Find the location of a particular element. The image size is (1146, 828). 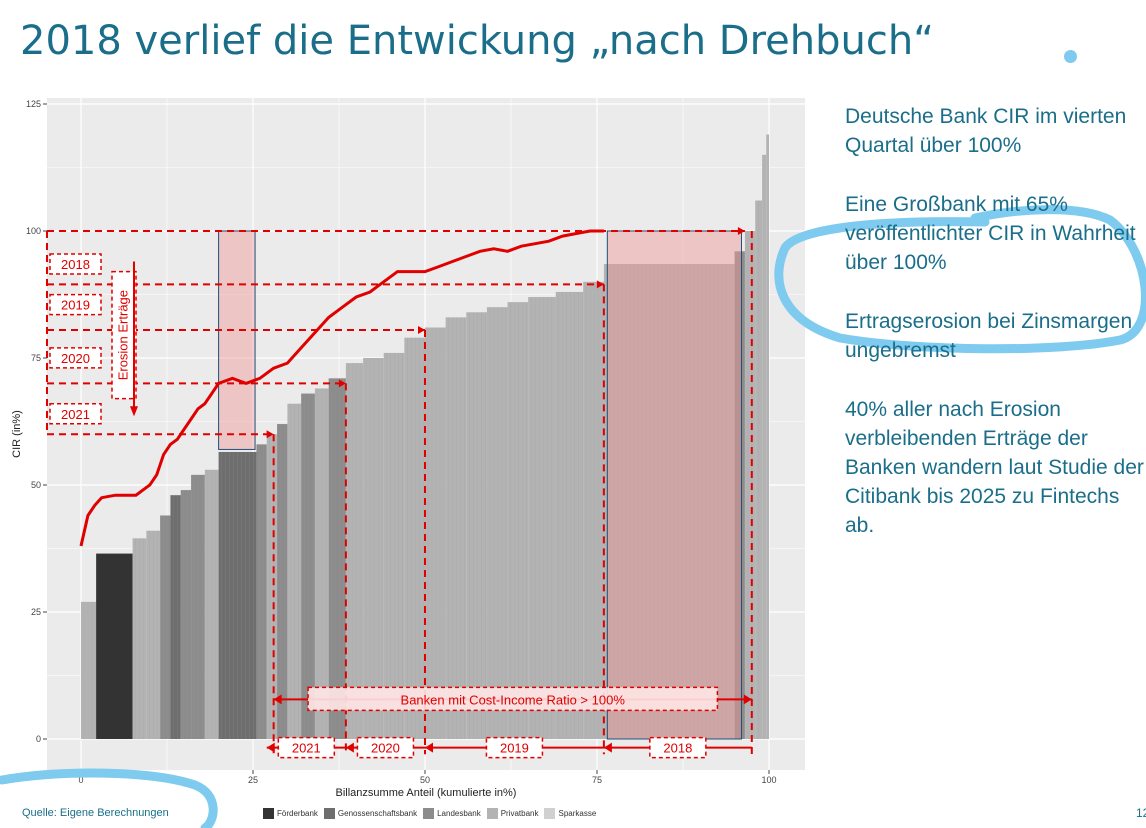

year-label-bottom: 2019 is located at coordinates (514, 748).